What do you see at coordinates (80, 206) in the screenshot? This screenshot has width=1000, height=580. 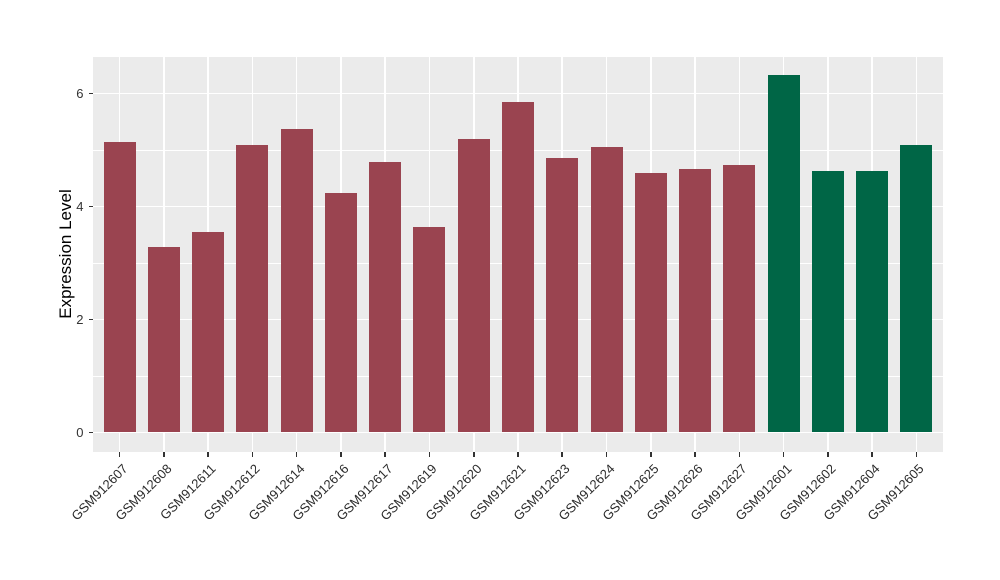 I see `y-tick-label: 4` at bounding box center [80, 206].